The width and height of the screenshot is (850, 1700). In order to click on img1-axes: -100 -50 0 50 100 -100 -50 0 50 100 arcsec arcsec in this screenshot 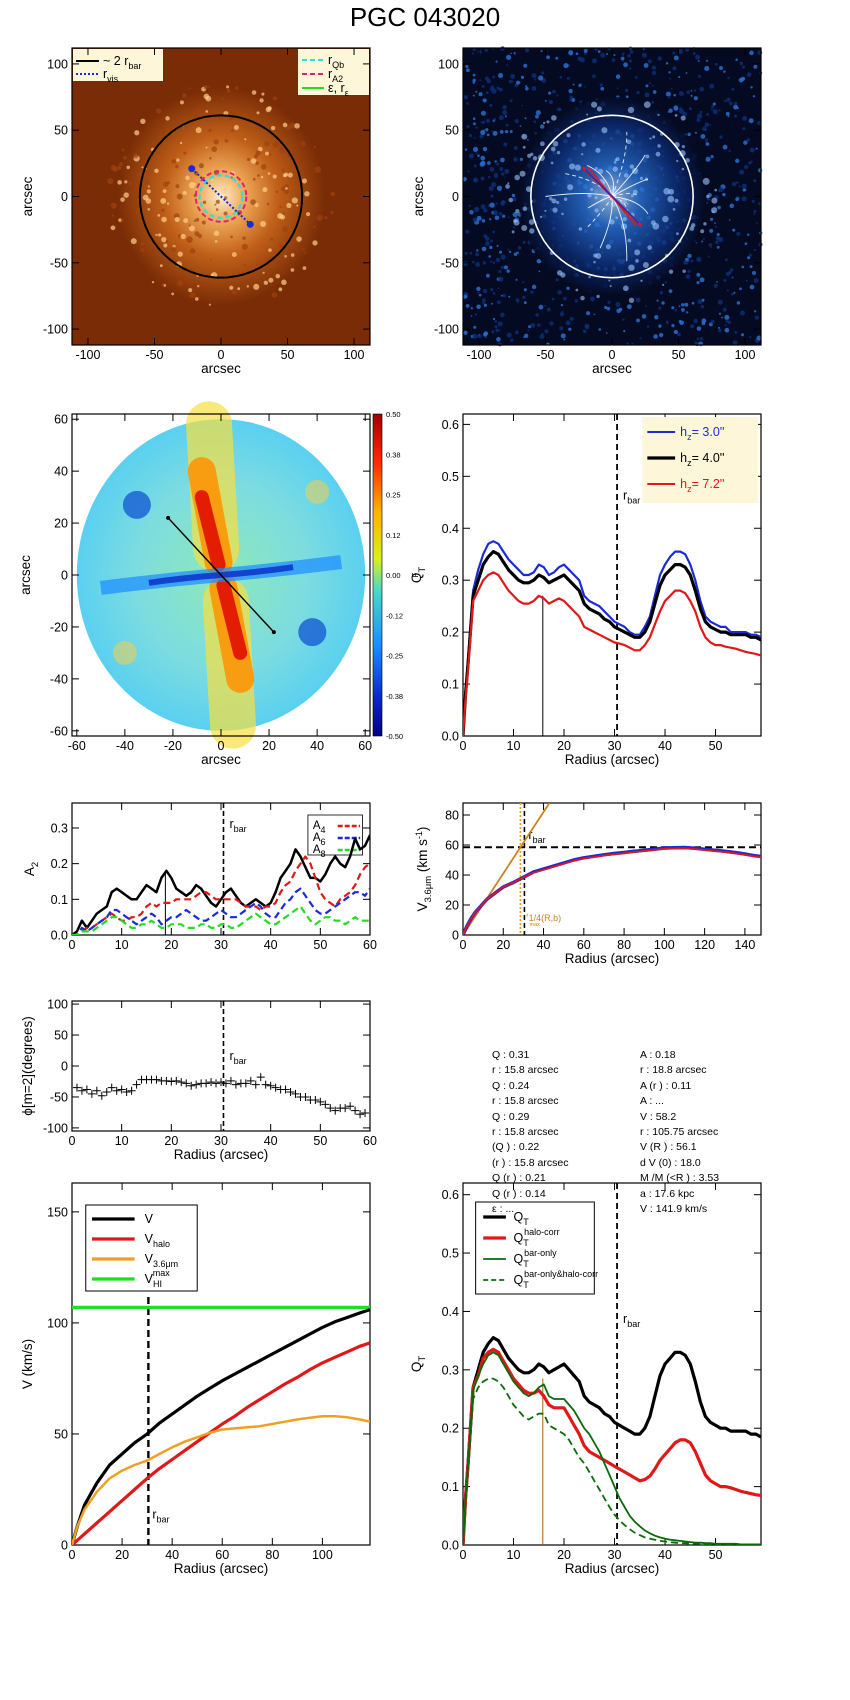, I will do `click(195, 211)`.